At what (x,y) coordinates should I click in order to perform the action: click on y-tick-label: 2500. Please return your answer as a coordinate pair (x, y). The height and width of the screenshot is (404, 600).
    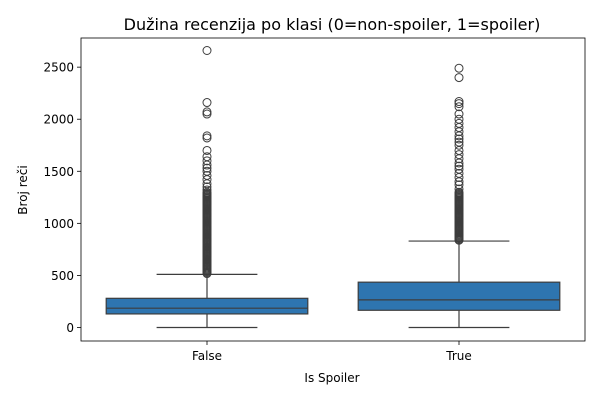
    Looking at the image, I should click on (58, 68).